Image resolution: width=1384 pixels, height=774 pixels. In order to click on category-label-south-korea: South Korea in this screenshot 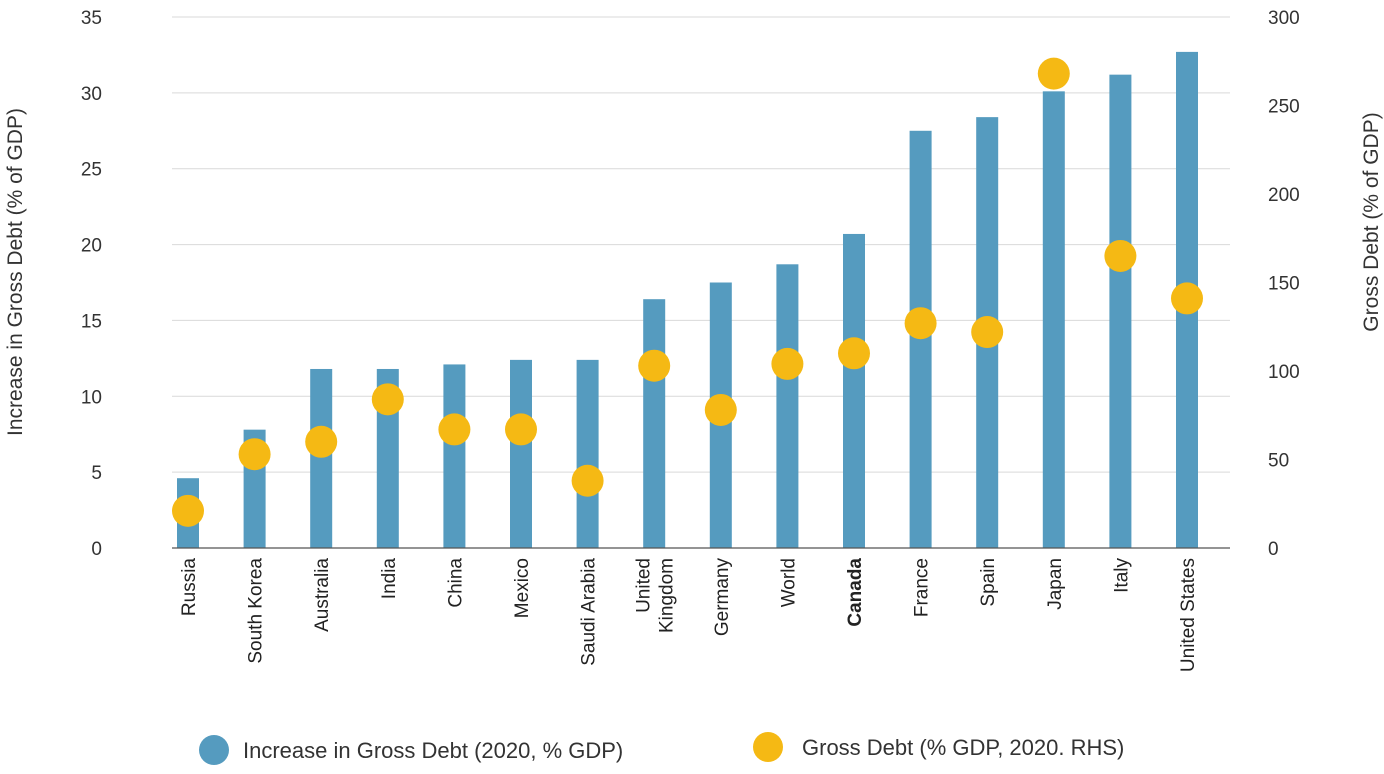, I will do `click(256, 611)`.